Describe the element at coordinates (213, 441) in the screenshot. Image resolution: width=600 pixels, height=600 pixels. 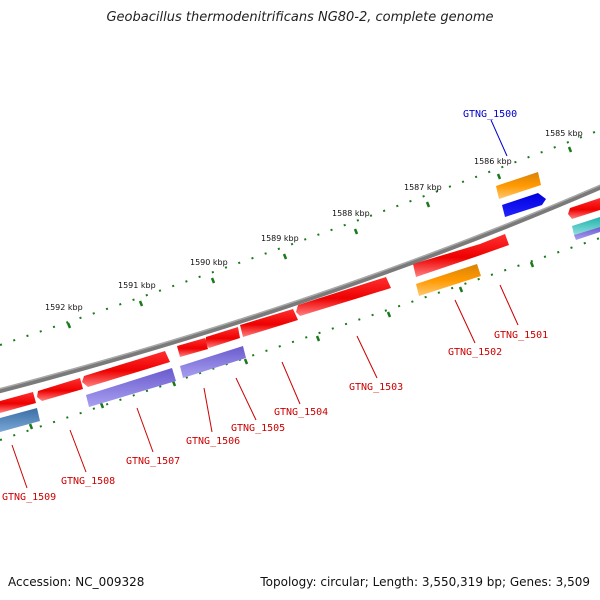
I see `gene-label-1506: GTNG_1506` at that location.